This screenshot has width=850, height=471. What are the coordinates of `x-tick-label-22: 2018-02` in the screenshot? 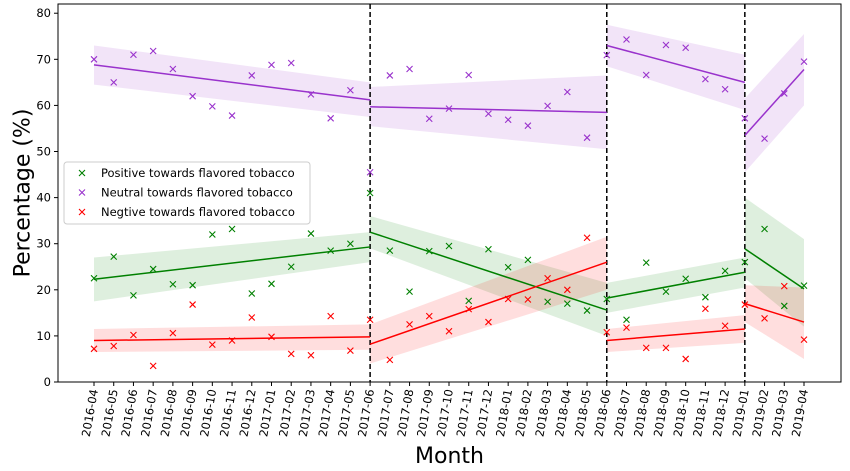 It's located at (524, 413).